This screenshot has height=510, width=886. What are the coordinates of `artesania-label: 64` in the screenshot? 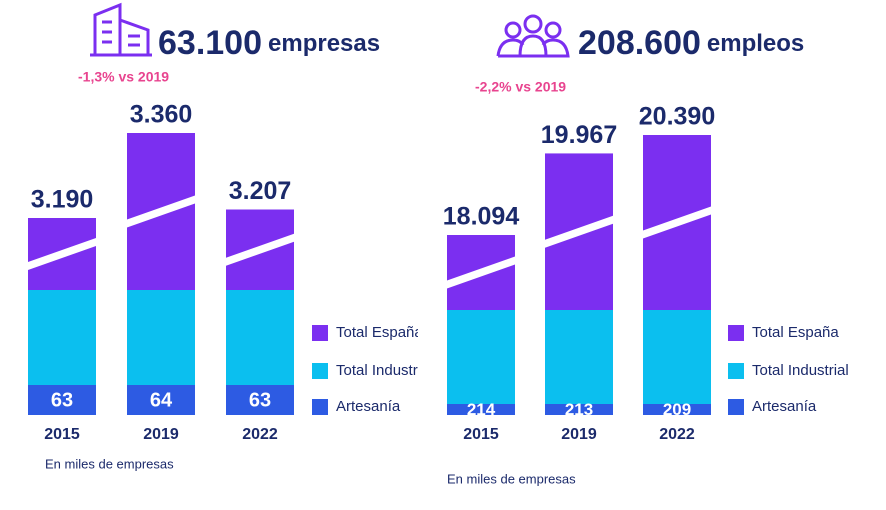 It's located at (161, 400).